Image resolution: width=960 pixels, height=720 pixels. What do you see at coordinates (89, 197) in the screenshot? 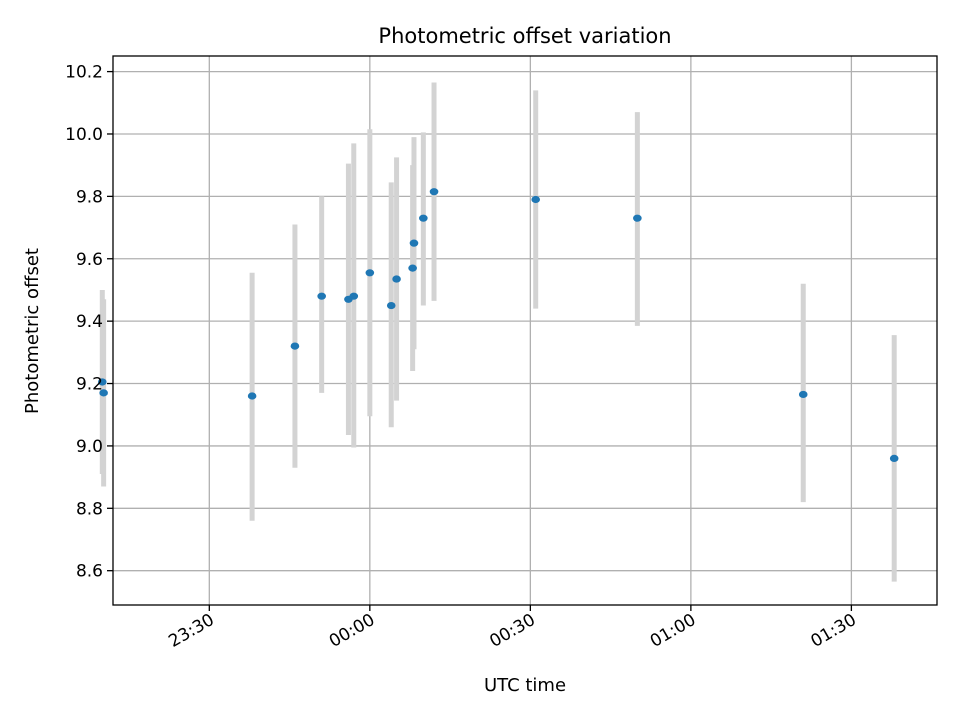
I see `y-tick-label: 9.8` at bounding box center [89, 197].